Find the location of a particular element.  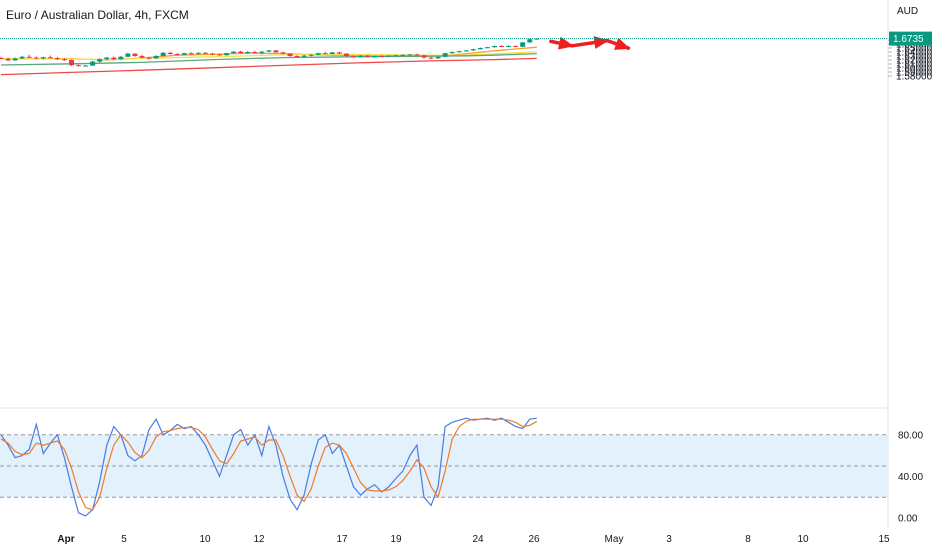

oscillator-axis: 80.00 40.00 0.00 is located at coordinates (910, 477).